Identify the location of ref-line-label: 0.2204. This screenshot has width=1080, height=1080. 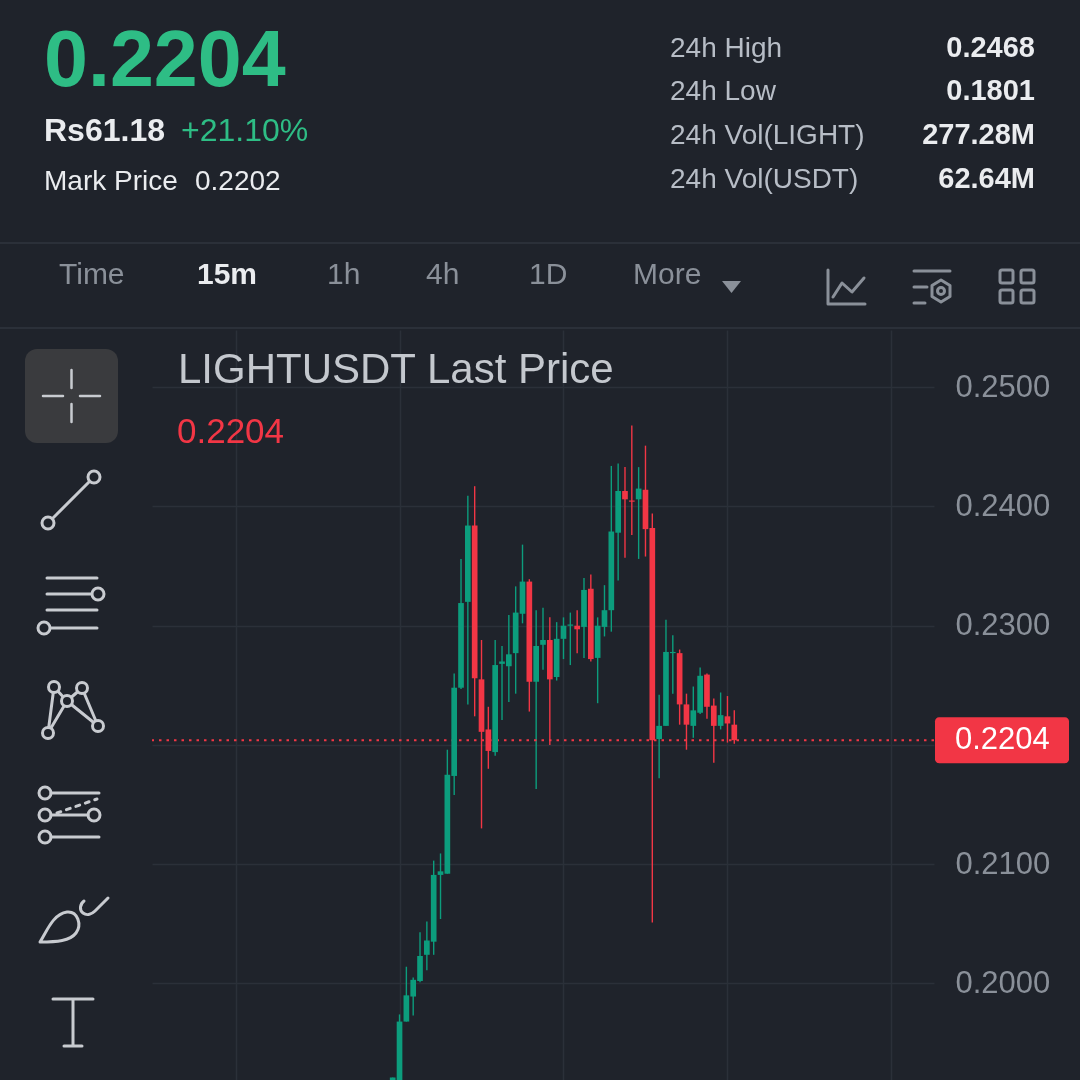
(1002, 739).